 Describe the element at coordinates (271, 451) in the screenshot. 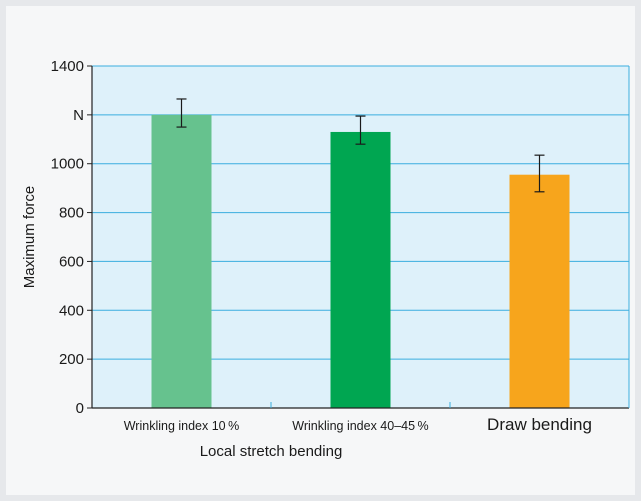

I see `x-group-label: Local stretch bending` at that location.